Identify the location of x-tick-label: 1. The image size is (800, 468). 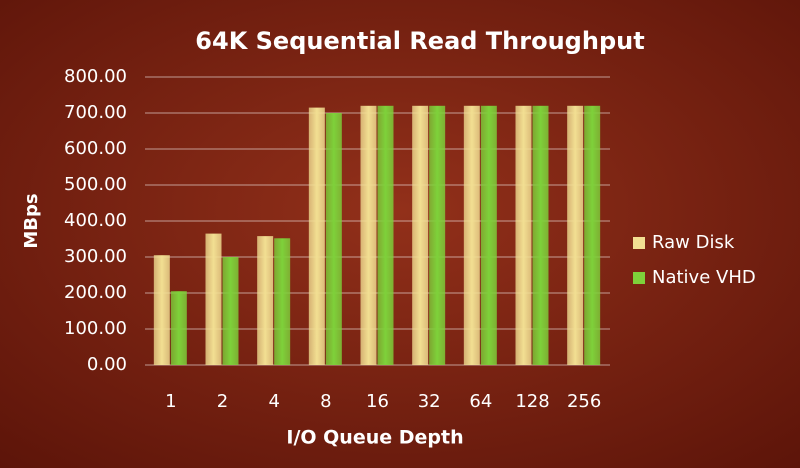
(170, 401).